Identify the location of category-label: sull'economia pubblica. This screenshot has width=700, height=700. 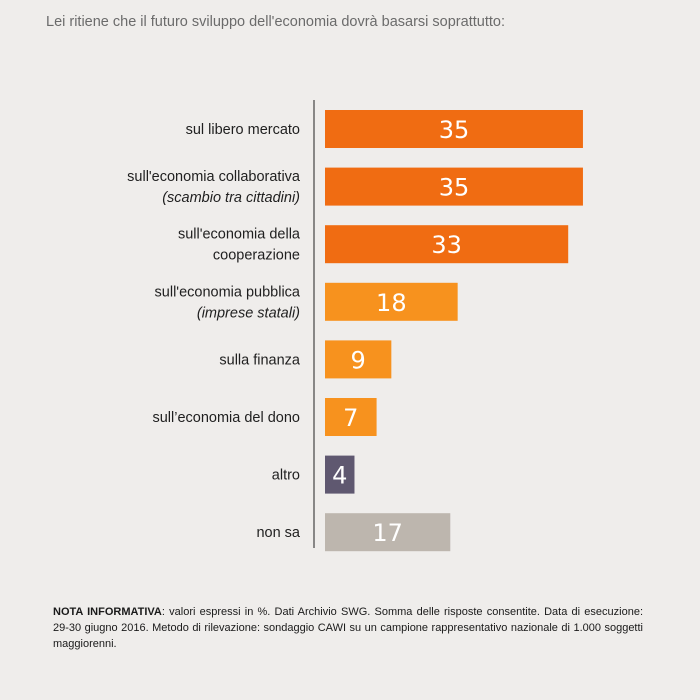
(228, 292).